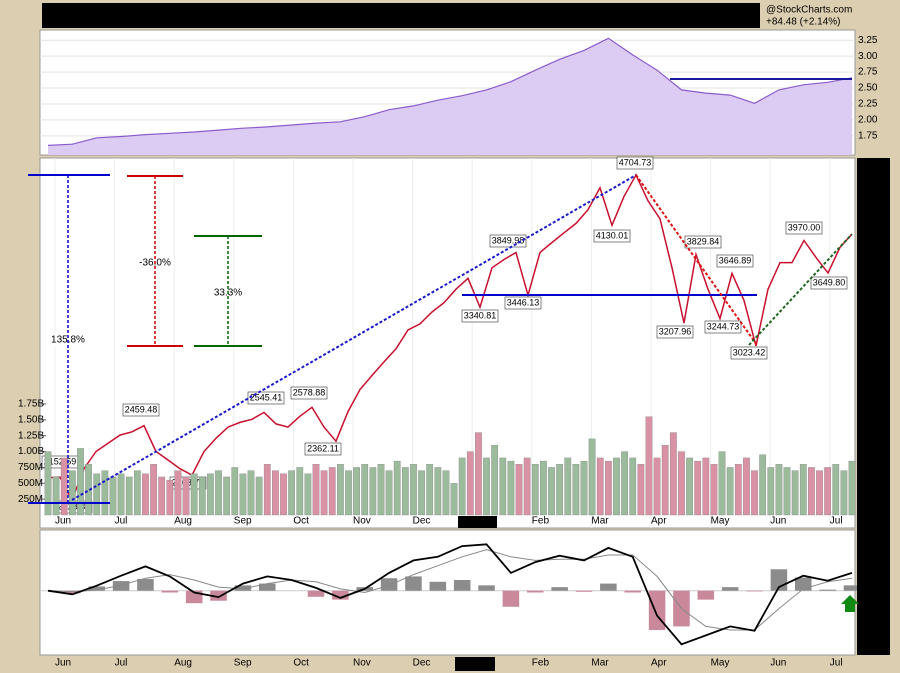 The width and height of the screenshot is (900, 673). What do you see at coordinates (868, 104) in the screenshot?
I see `y-tick-label: 2.25` at bounding box center [868, 104].